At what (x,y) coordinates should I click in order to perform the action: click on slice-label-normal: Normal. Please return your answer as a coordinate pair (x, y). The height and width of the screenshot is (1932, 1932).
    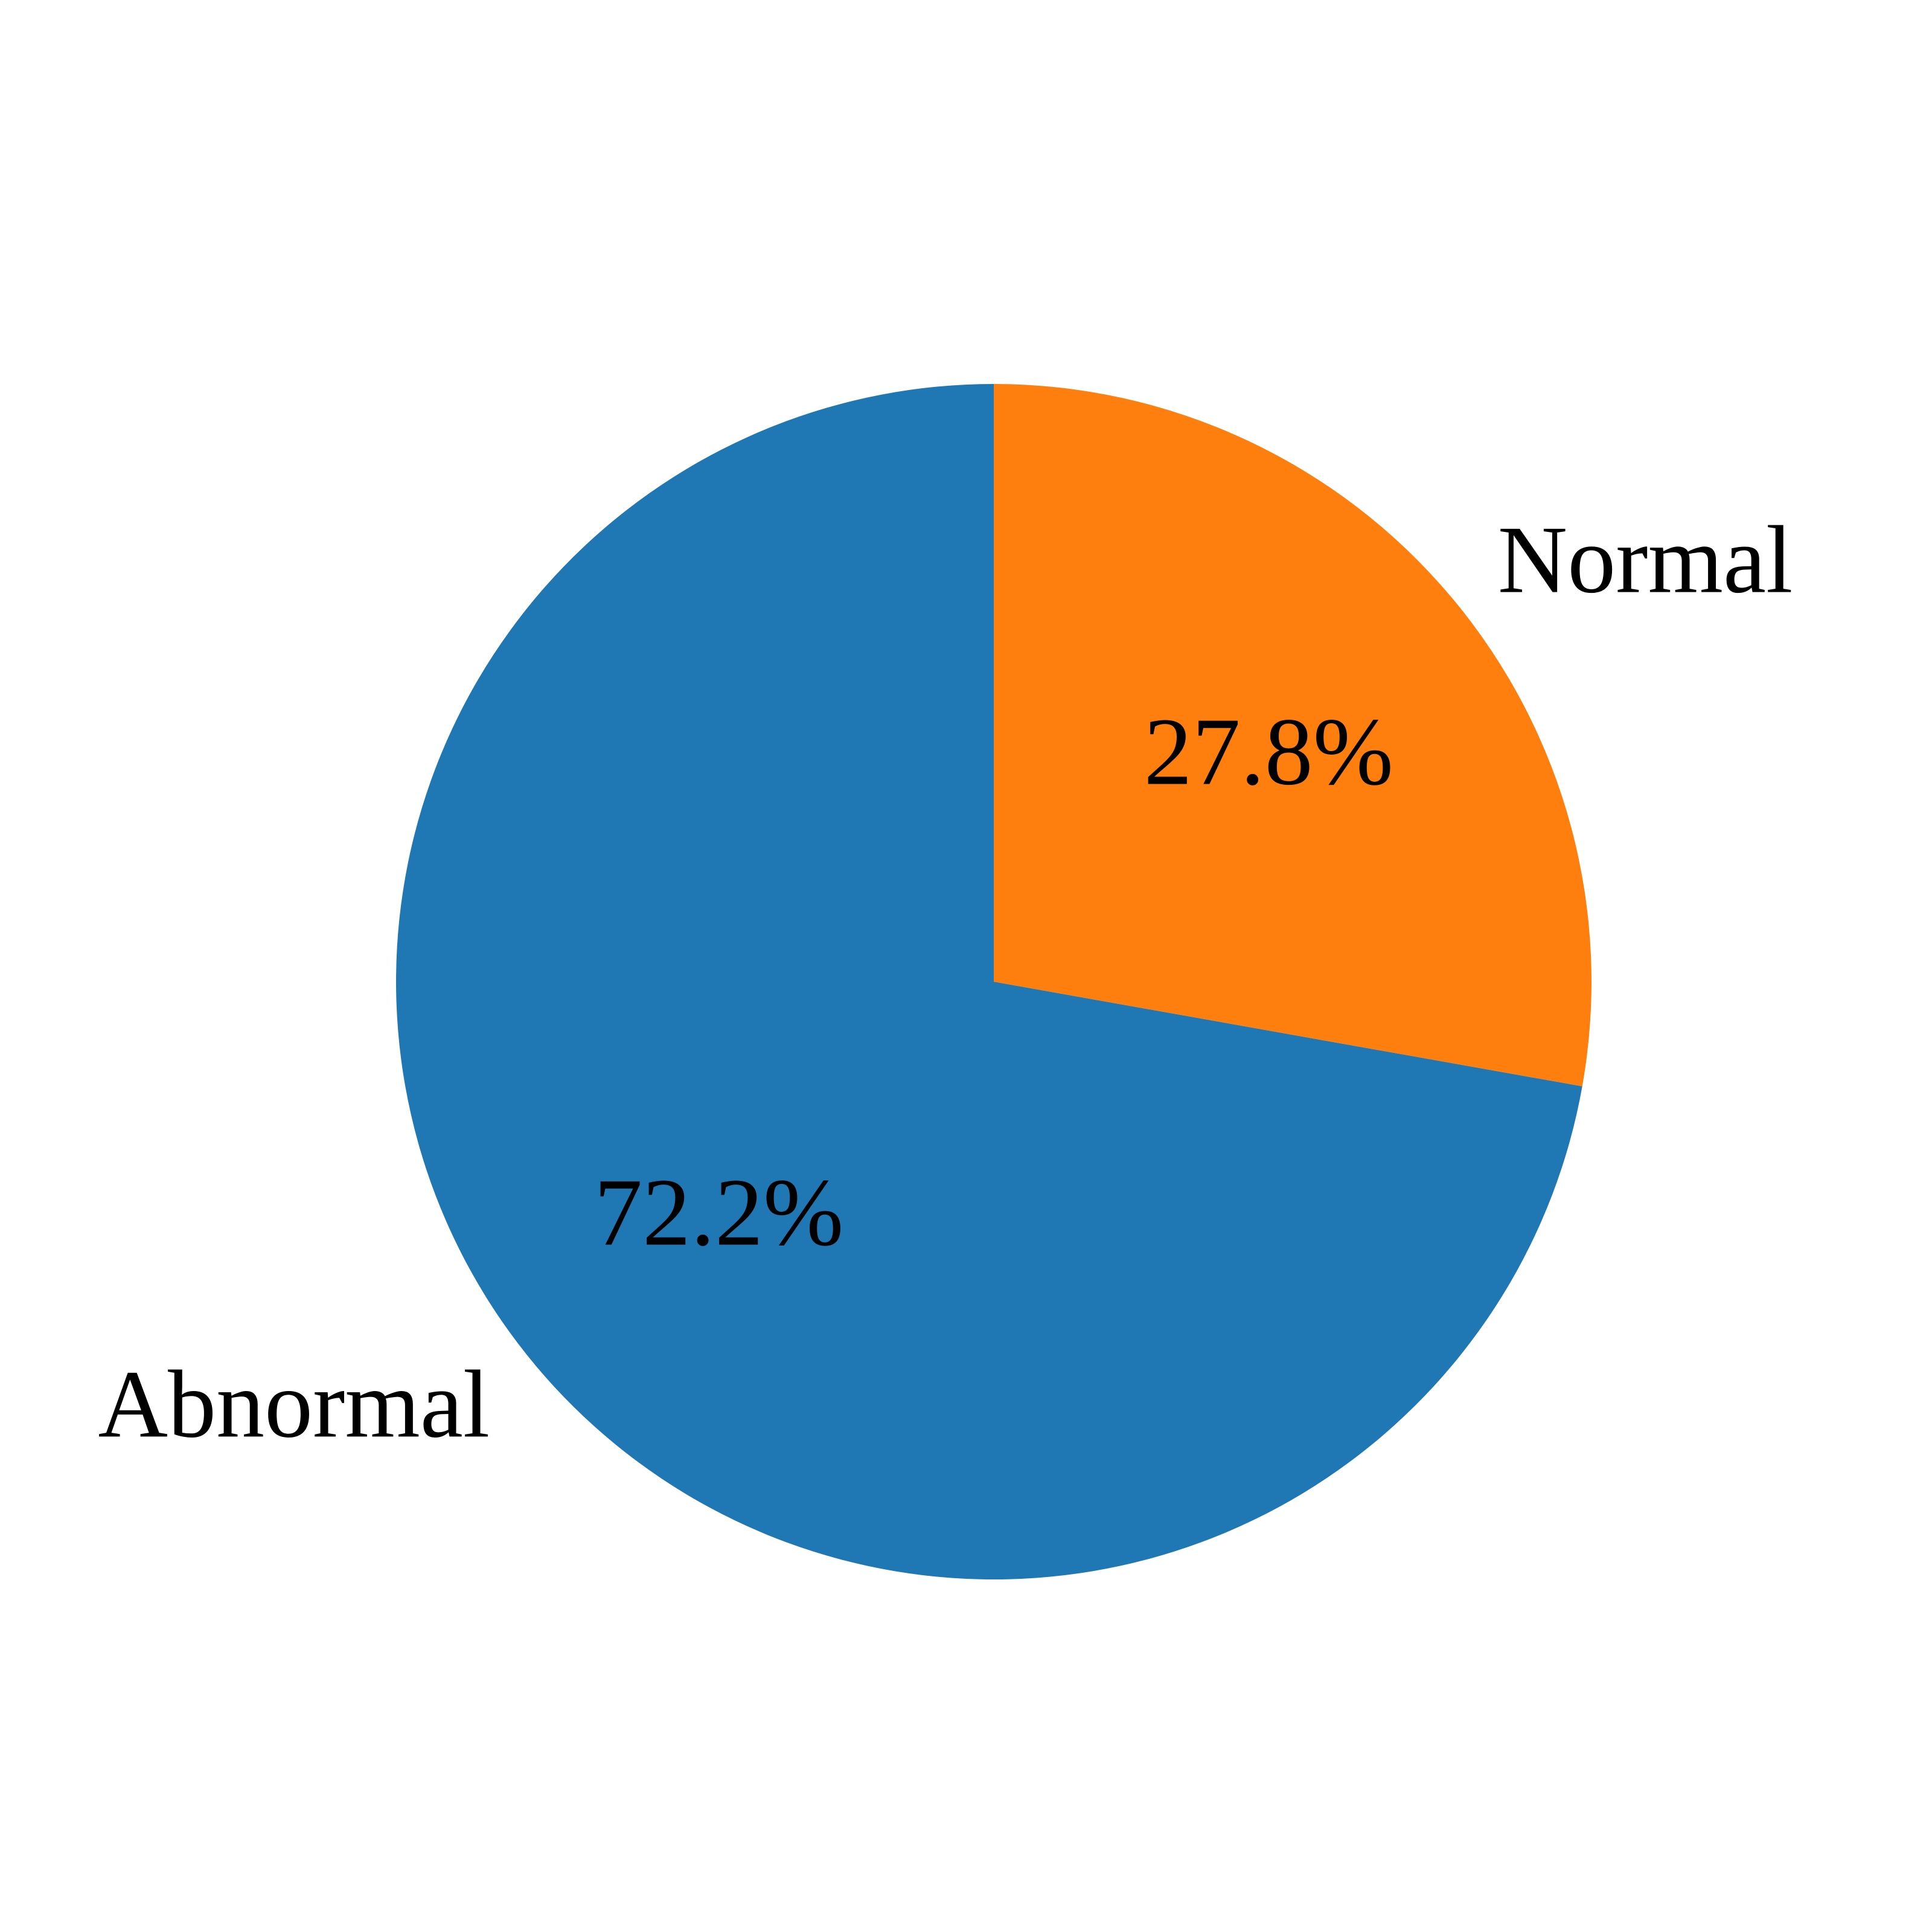
    Looking at the image, I should click on (1646, 560).